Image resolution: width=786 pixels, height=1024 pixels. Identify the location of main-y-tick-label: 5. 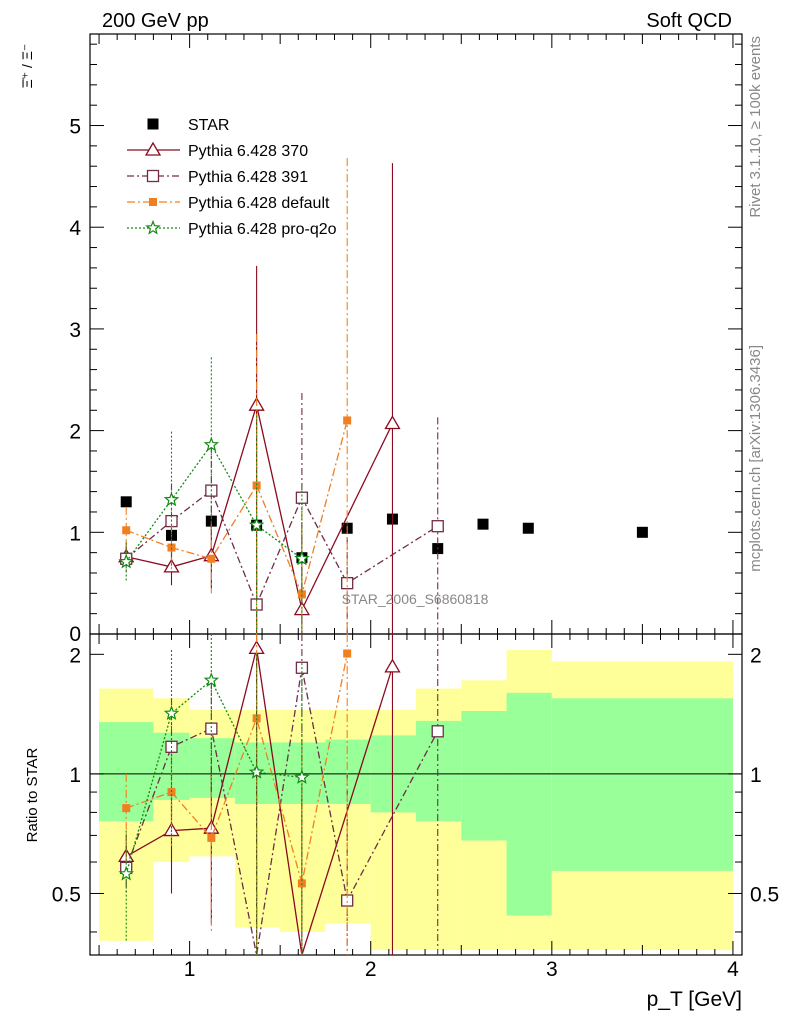
(75, 127).